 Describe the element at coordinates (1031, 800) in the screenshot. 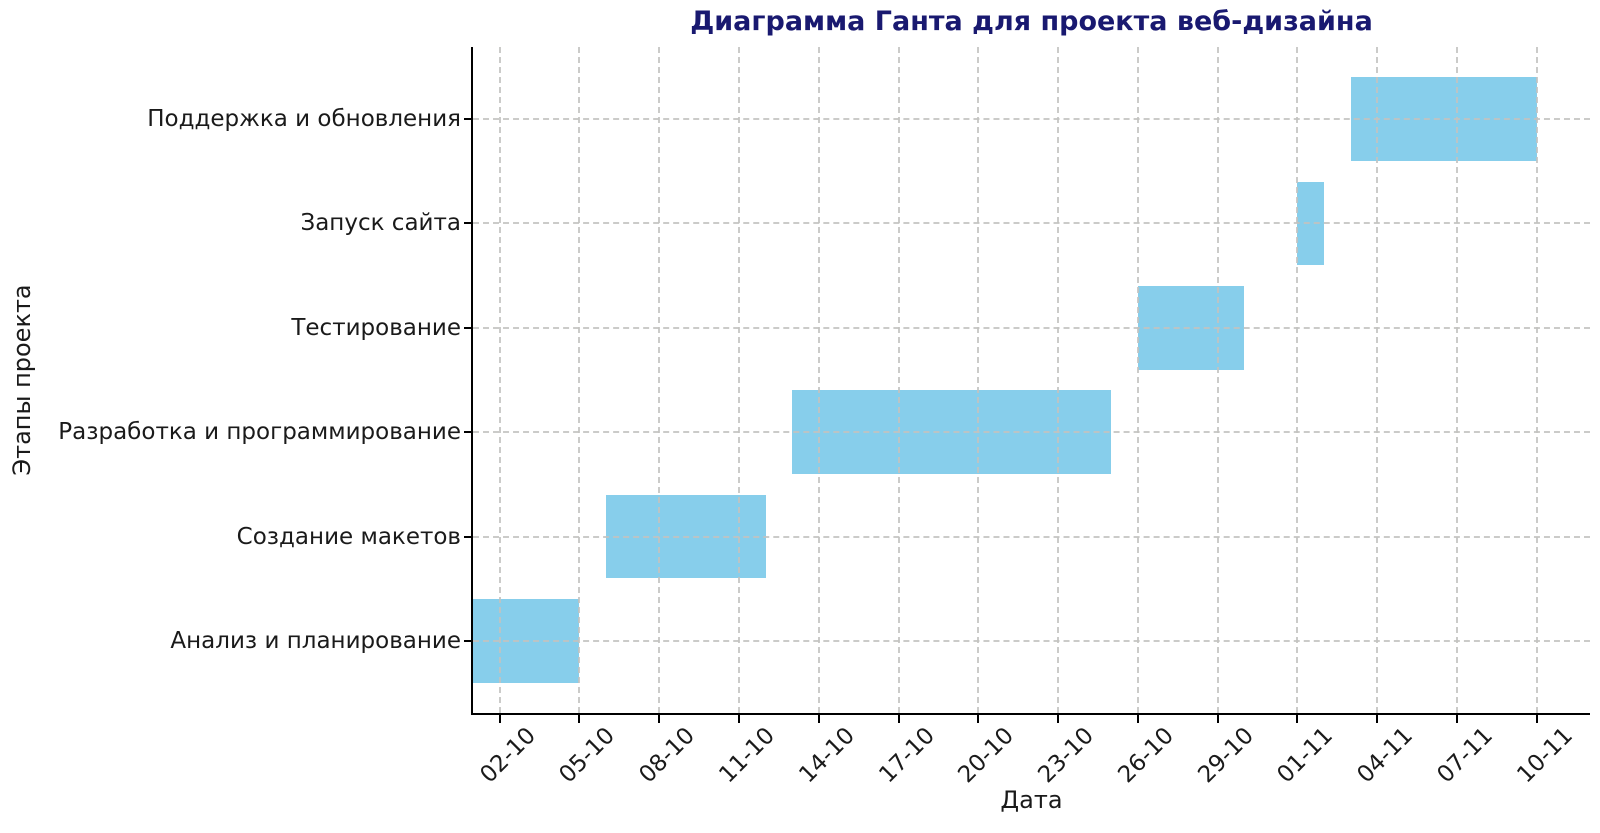

I see `x-axis-title: Дата` at that location.